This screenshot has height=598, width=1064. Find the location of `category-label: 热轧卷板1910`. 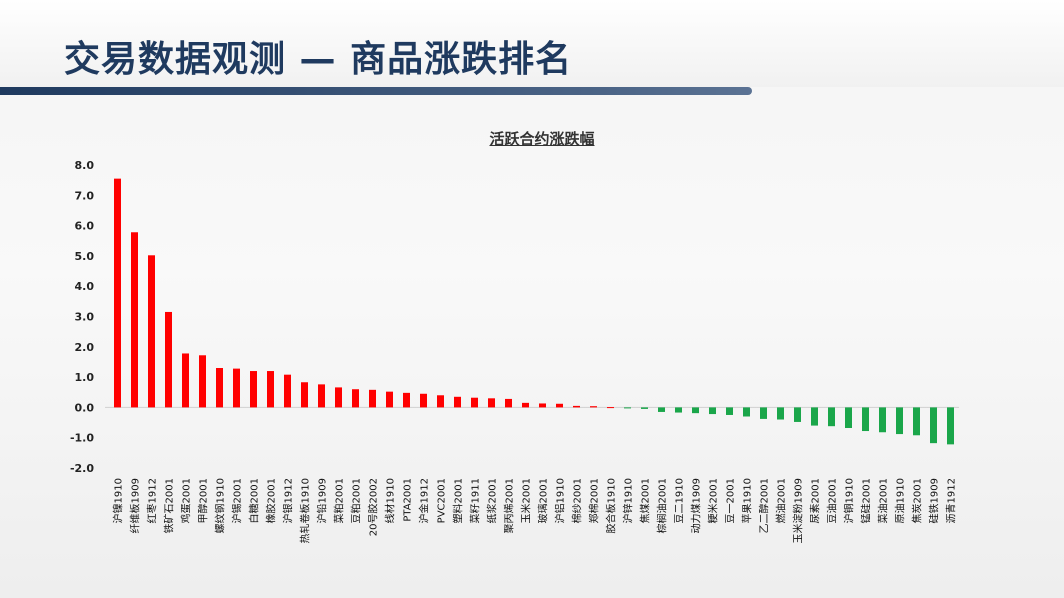

category-label: 热轧卷板1910 is located at coordinates (305, 510).